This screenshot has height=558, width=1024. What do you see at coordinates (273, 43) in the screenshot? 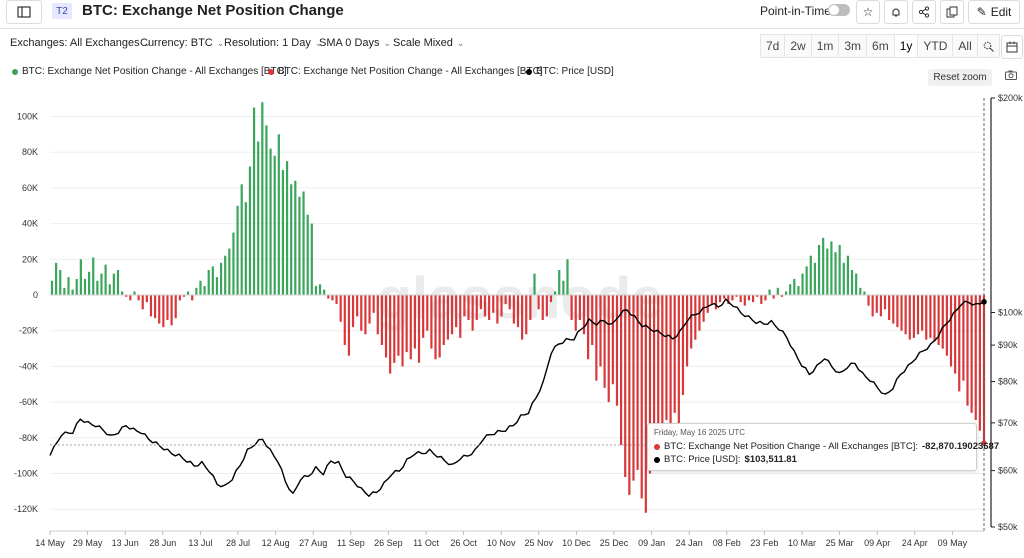
I see `resolution-dropdown: Resolution: 1 Day ⌄` at bounding box center [273, 43].